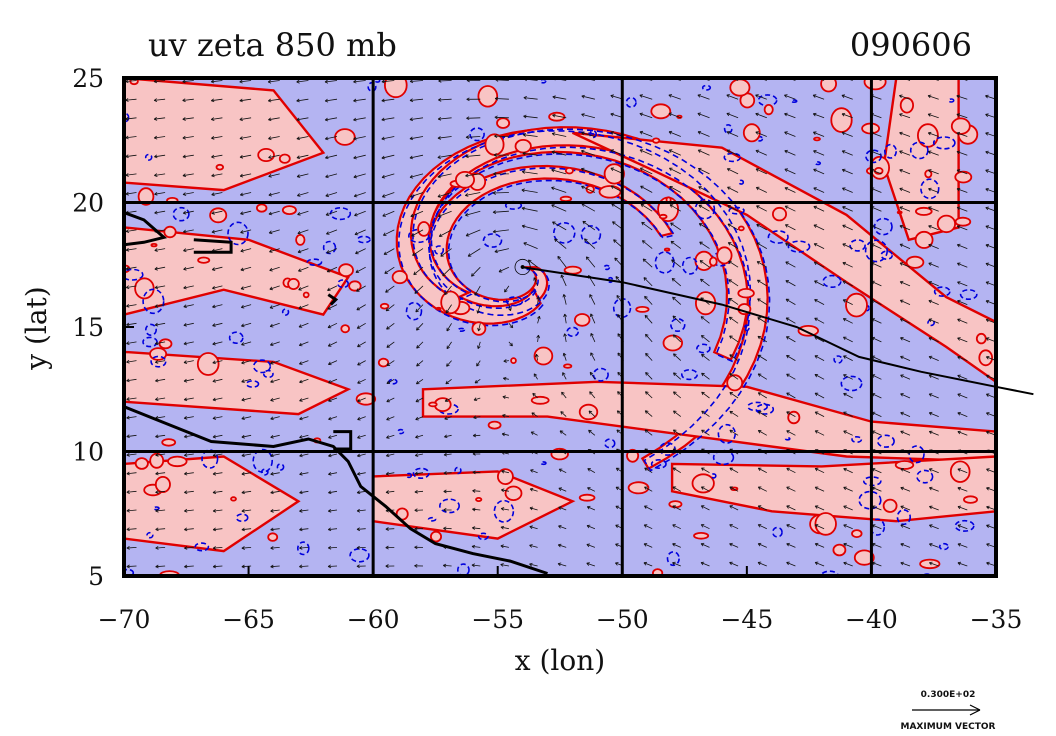 This screenshot has width=1056, height=736. Describe the element at coordinates (947, 727) in the screenshot. I see `vector-legend-label: MAXIMUM VECTOR` at that location.